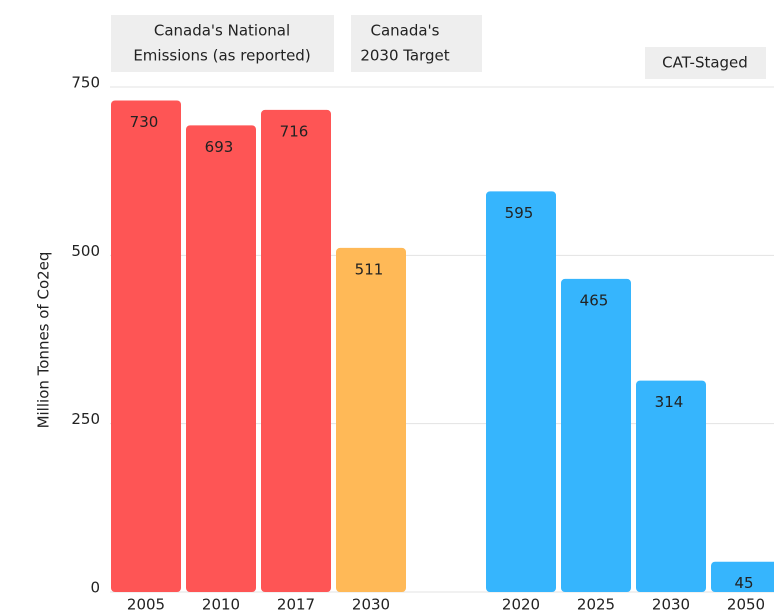  What do you see at coordinates (221, 56) in the screenshot?
I see `annotation-text: Emissions (as reported)` at bounding box center [221, 56].